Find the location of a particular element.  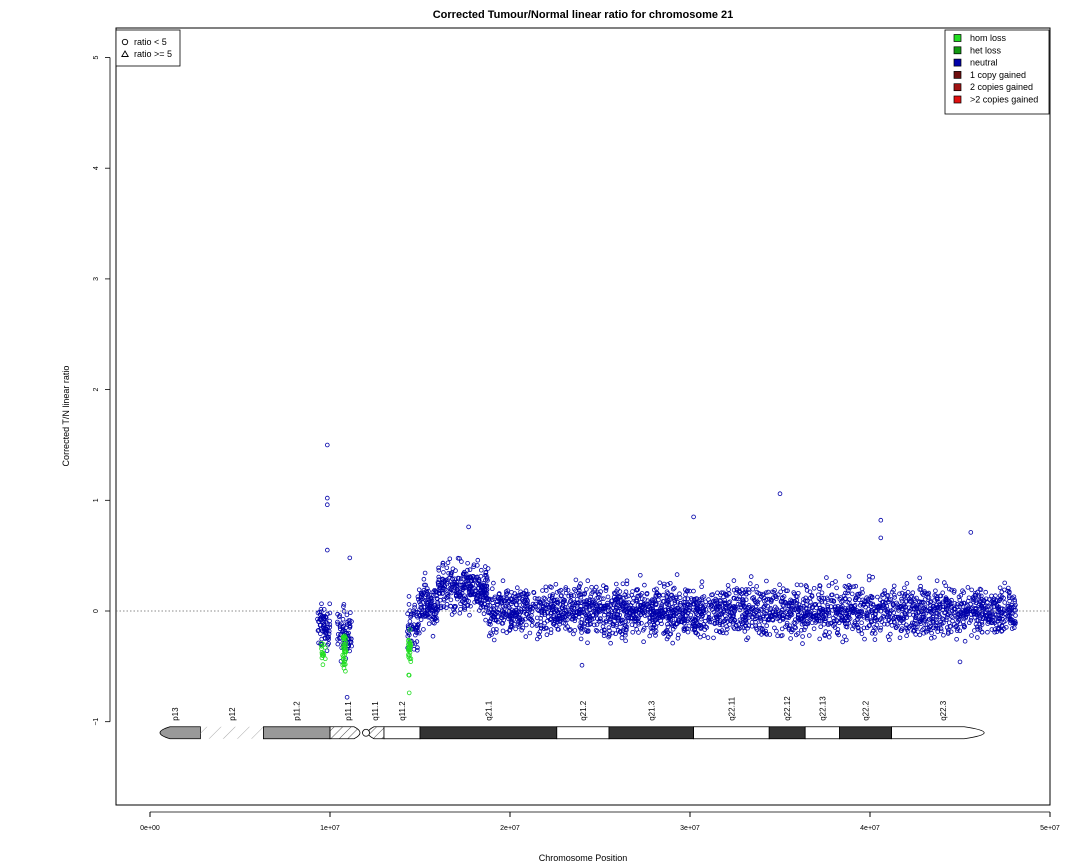

ideogram-band-q21.2 is located at coordinates (583, 733).